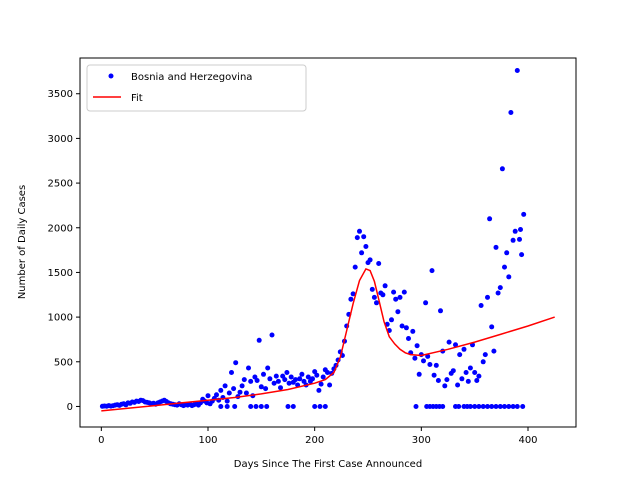 The image size is (640, 480). Describe the element at coordinates (137, 98) in the screenshot. I see `legend-label-fit: Fit` at that location.